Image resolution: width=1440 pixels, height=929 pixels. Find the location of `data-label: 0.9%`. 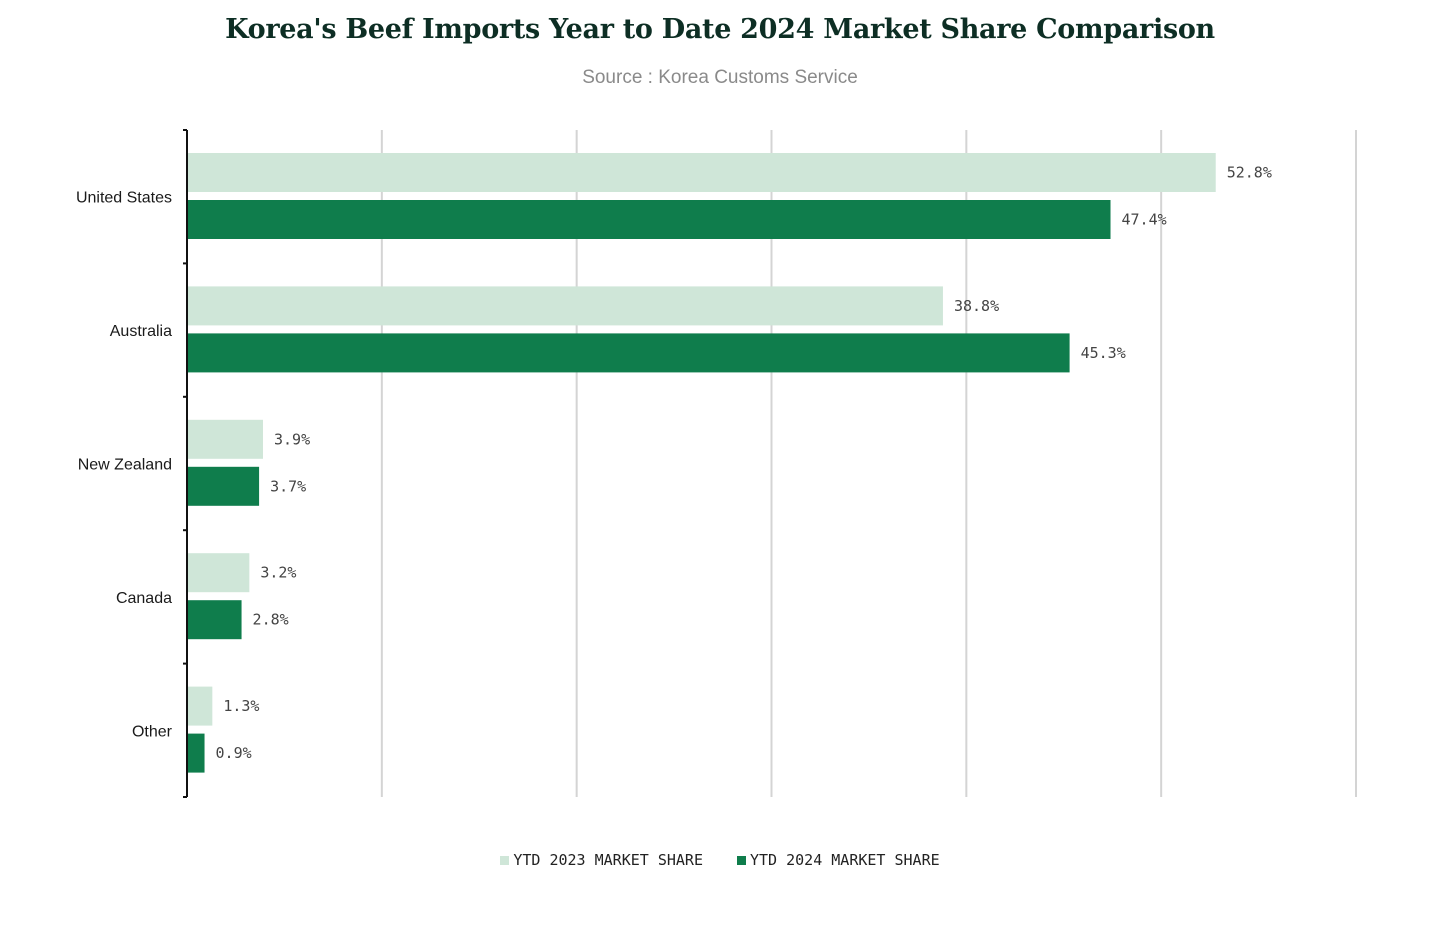

data-label: 0.9% is located at coordinates (234, 753).